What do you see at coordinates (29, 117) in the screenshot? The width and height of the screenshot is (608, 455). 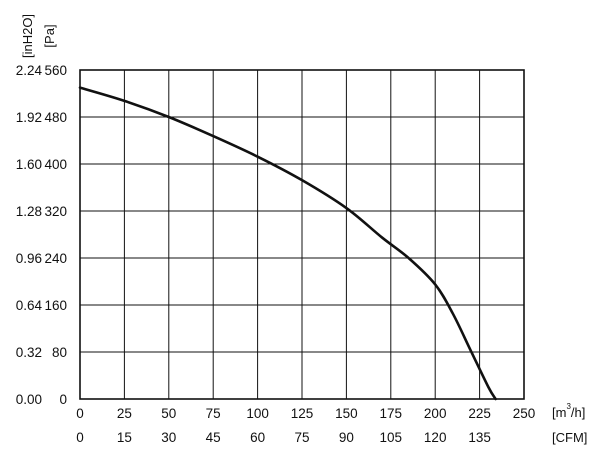 I see `y-tick-label: 1.92` at bounding box center [29, 117].